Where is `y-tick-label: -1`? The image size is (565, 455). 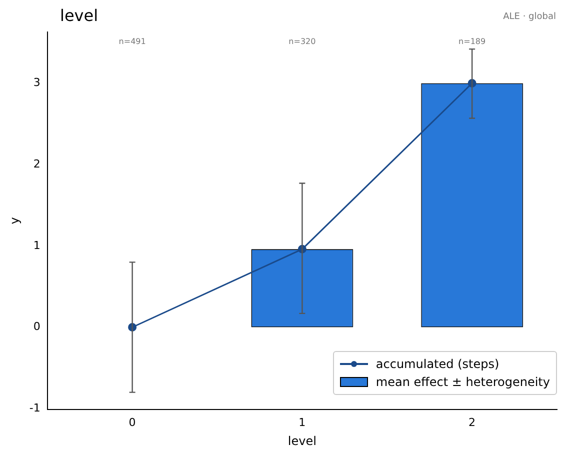
y-tick-label: -1 is located at coordinates (34, 407).